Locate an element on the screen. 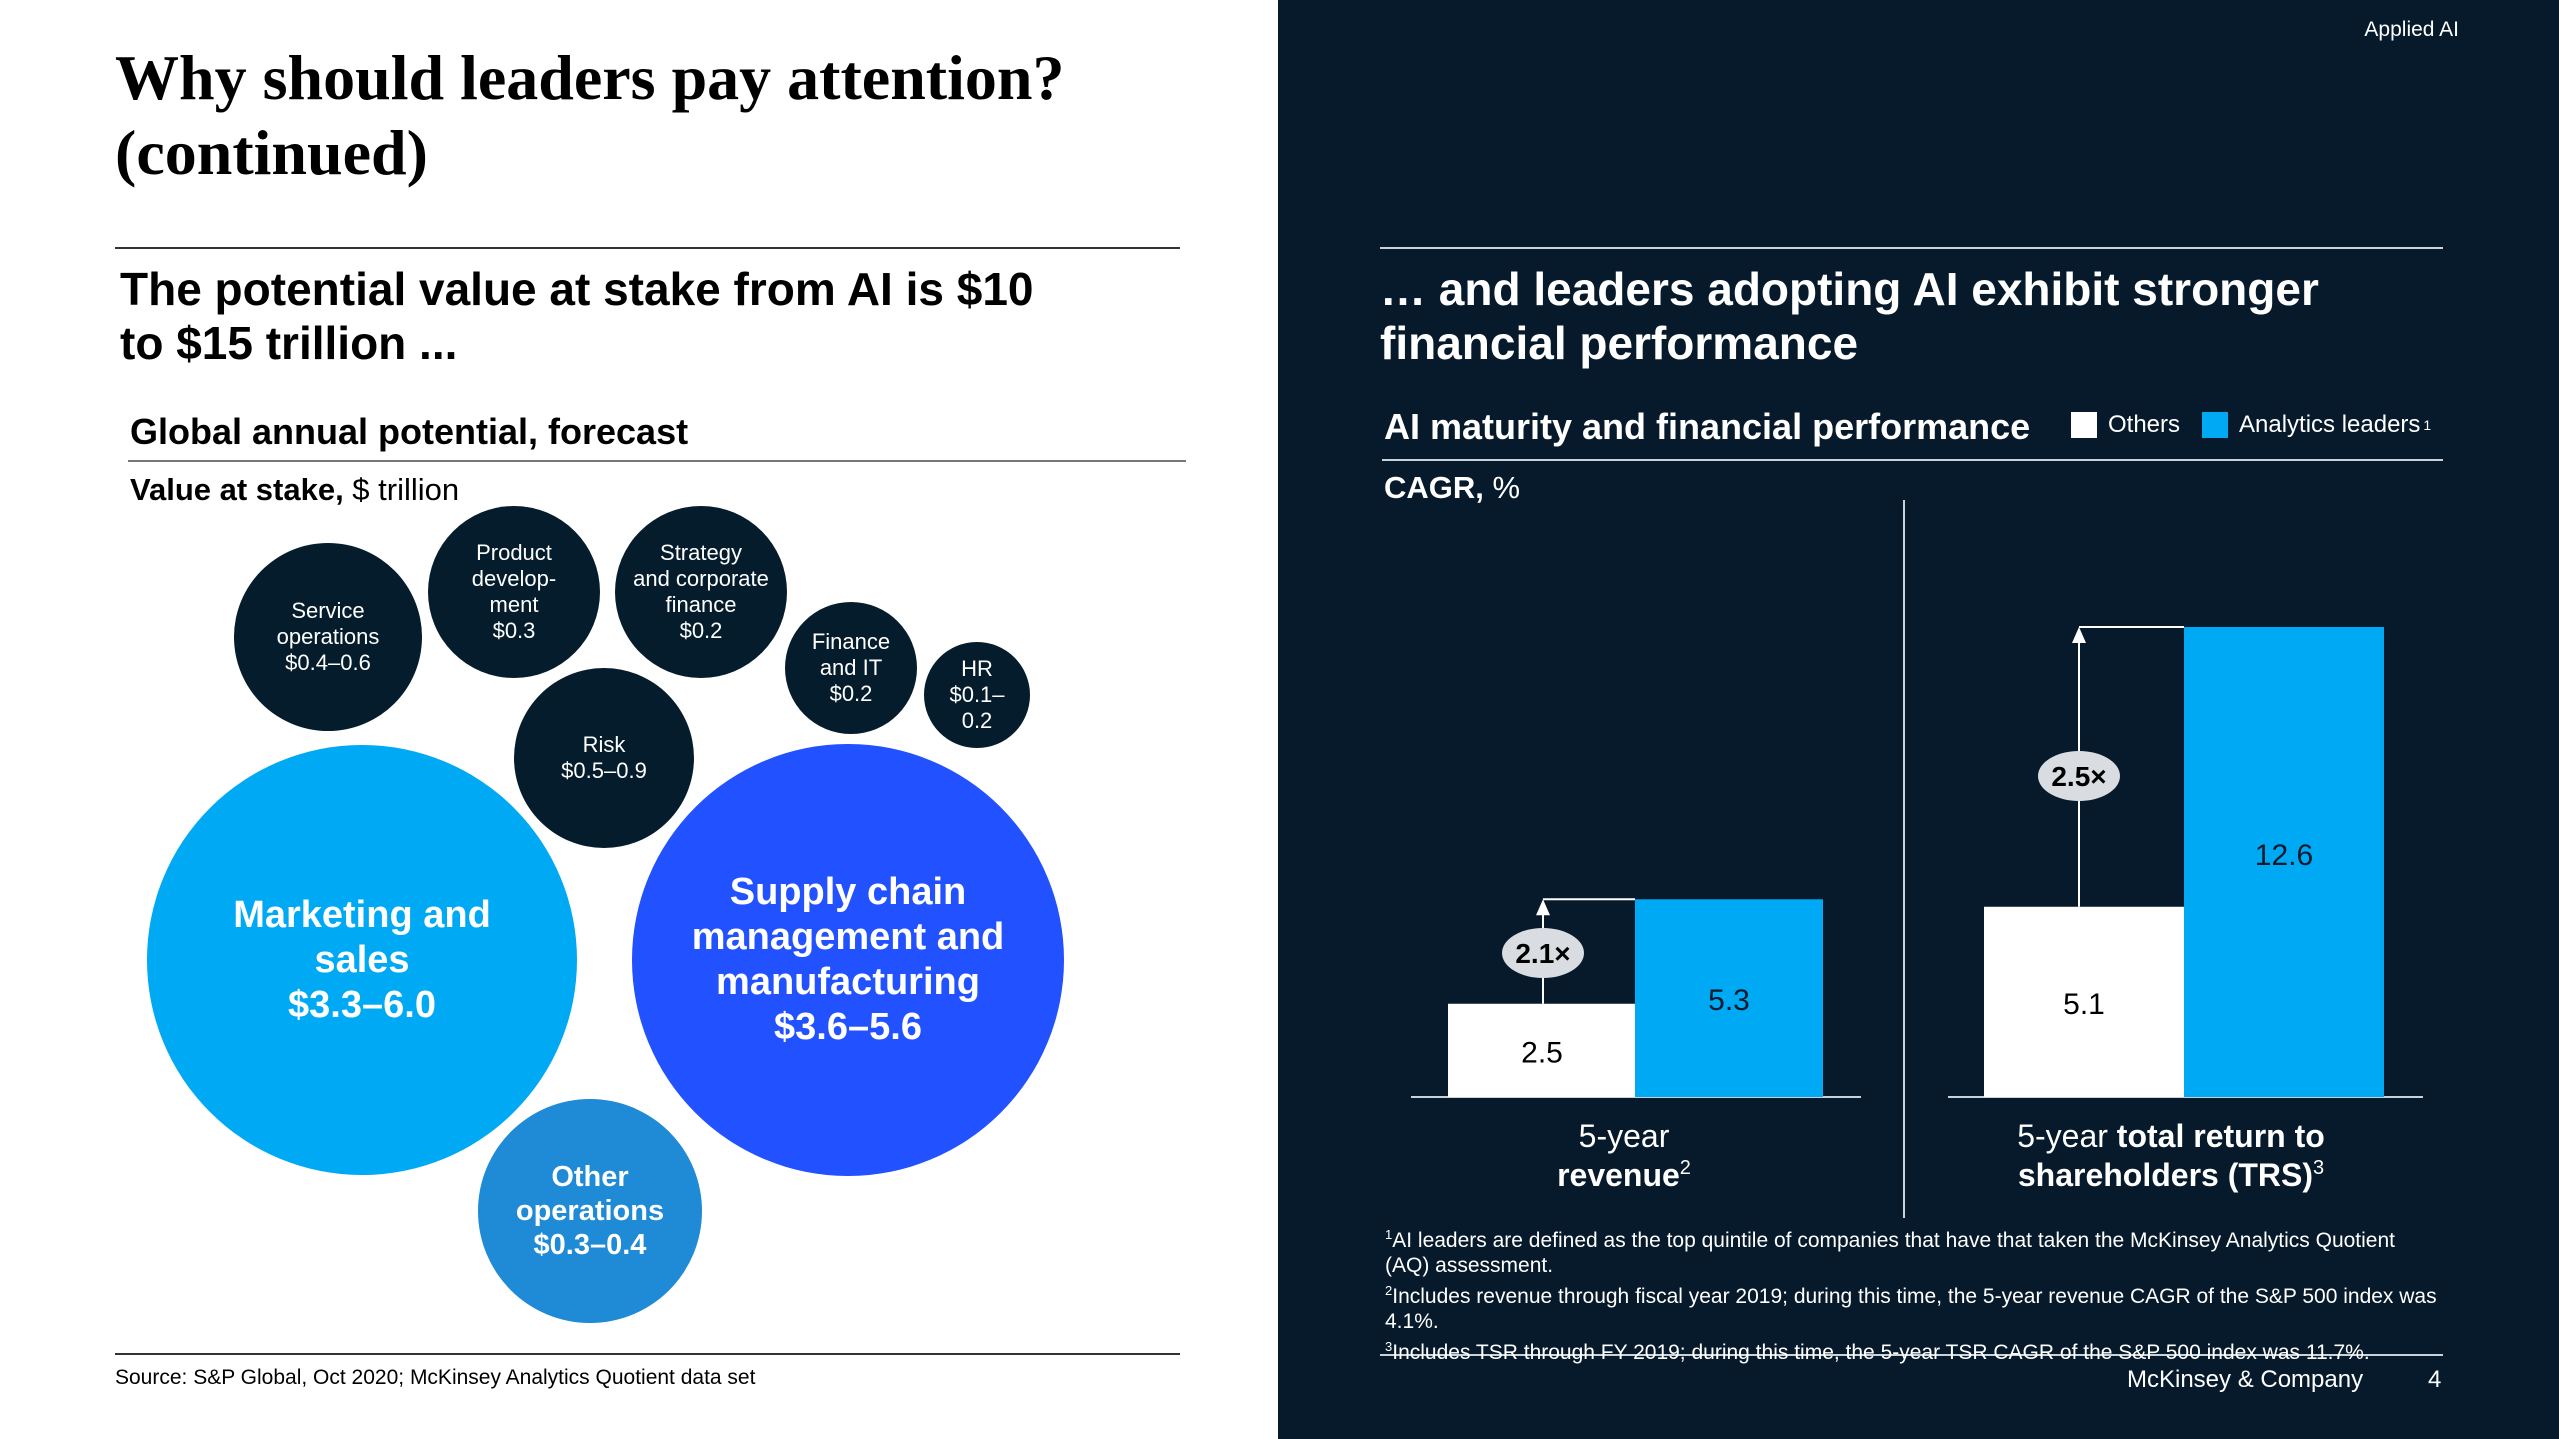 This screenshot has height=1439, width=2559. bubble-value: $0.4–0.6 is located at coordinates (328, 662).